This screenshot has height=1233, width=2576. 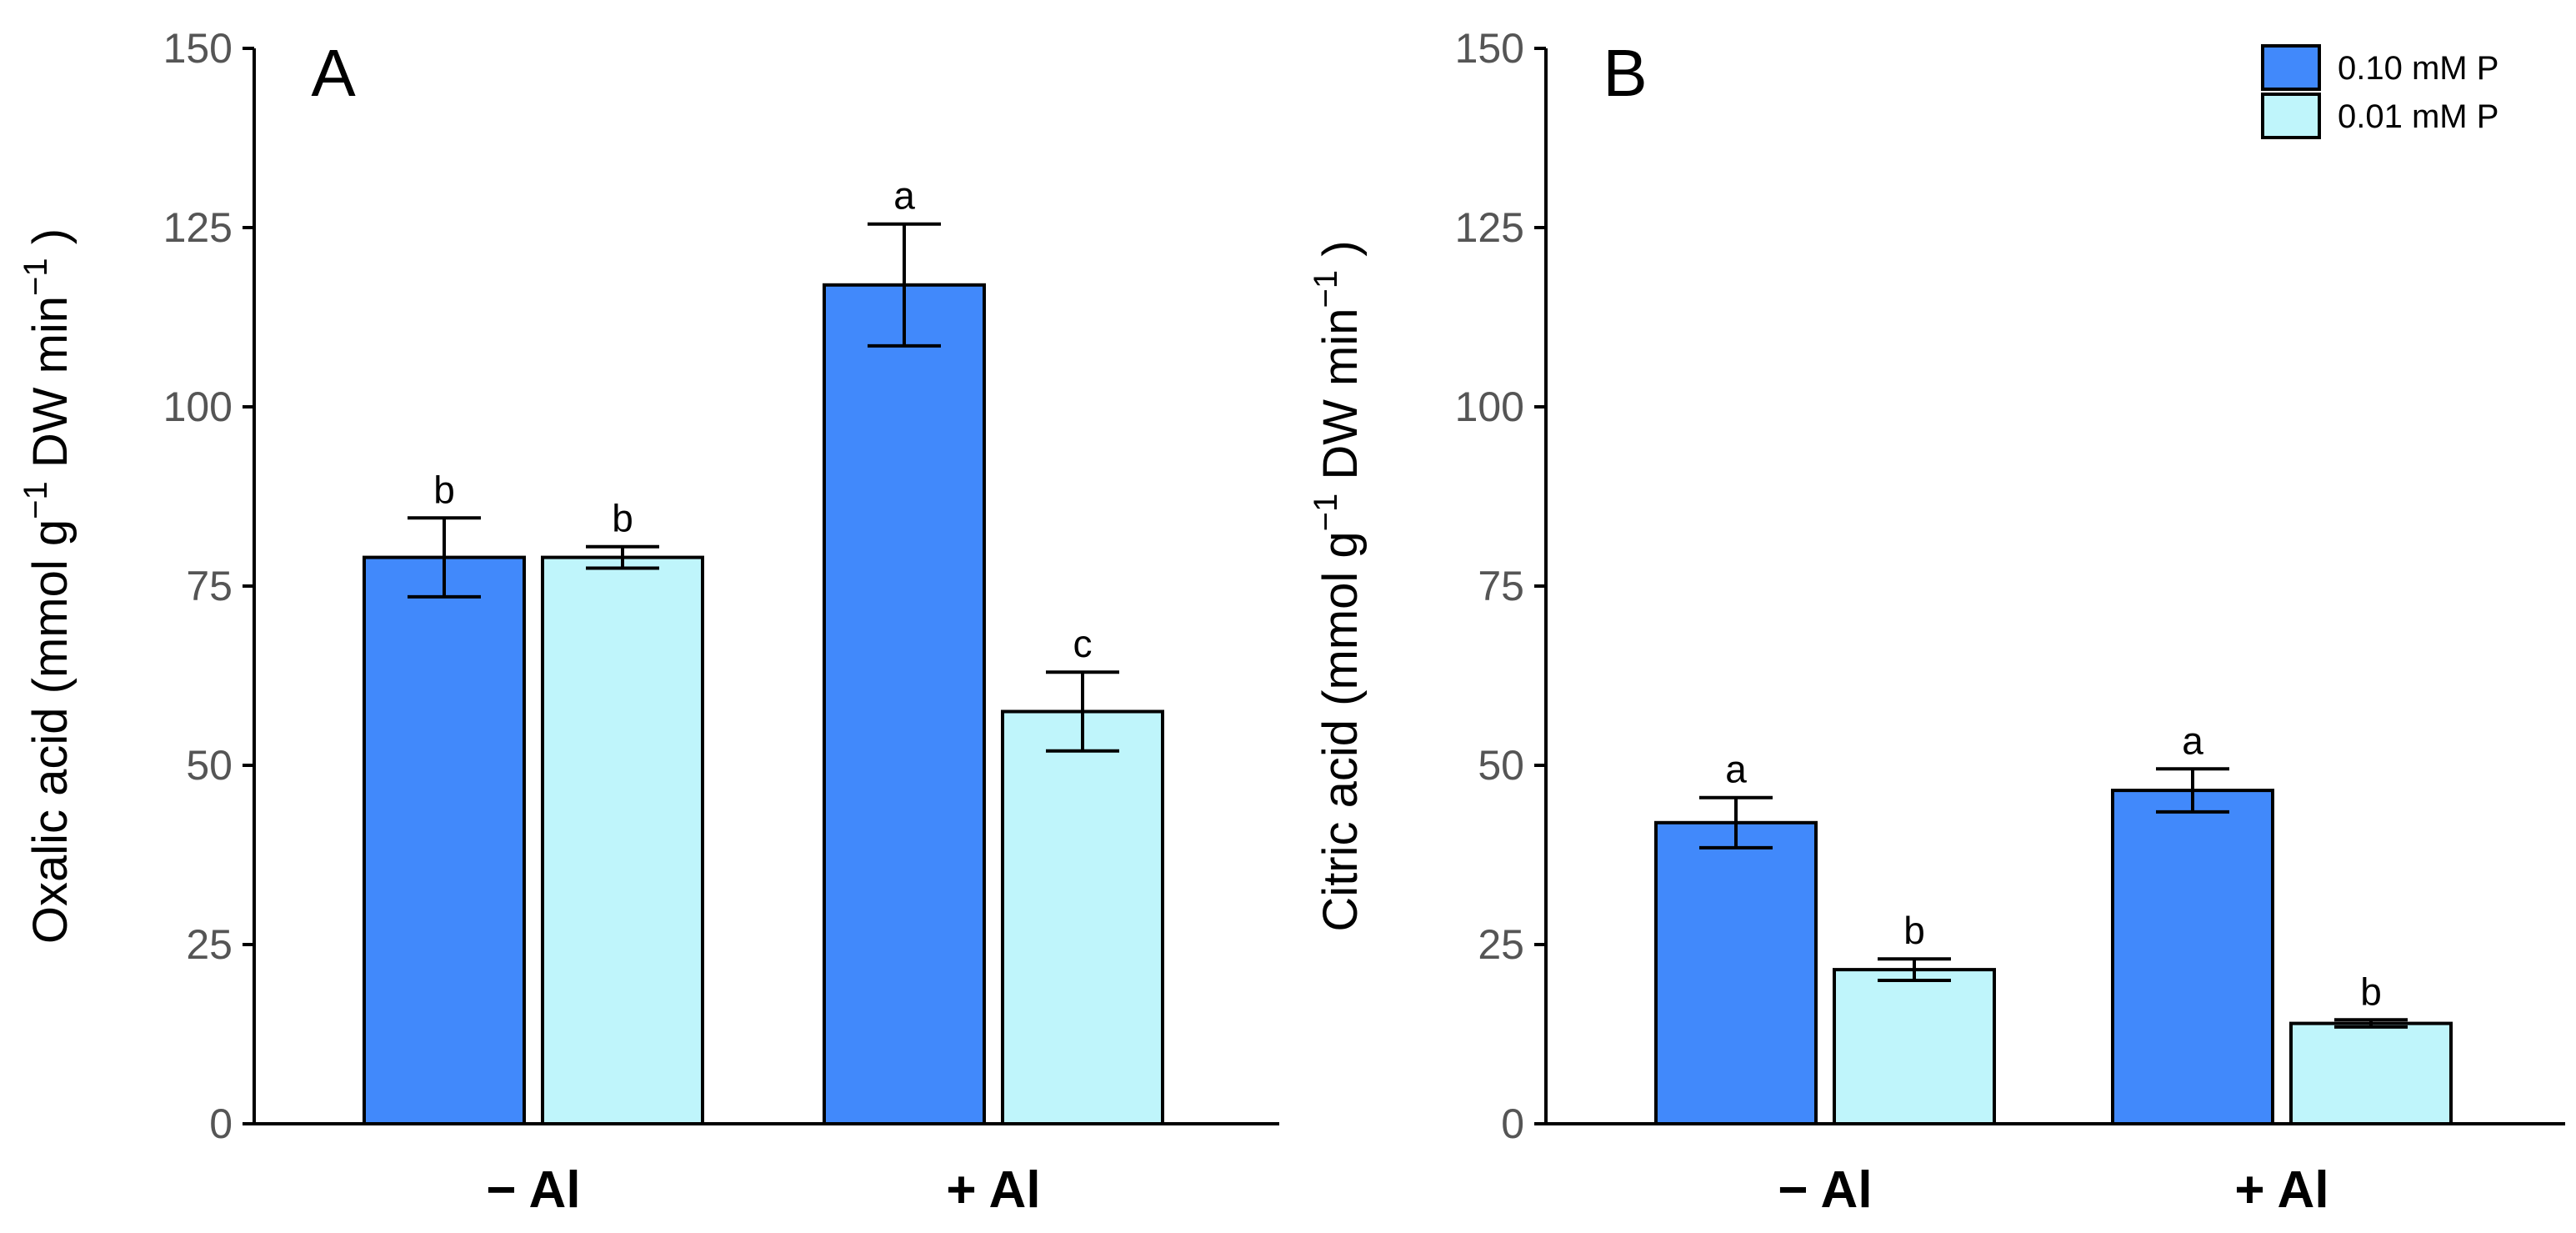 What do you see at coordinates (1083, 643) in the screenshot?
I see `significance-letter: c` at bounding box center [1083, 643].